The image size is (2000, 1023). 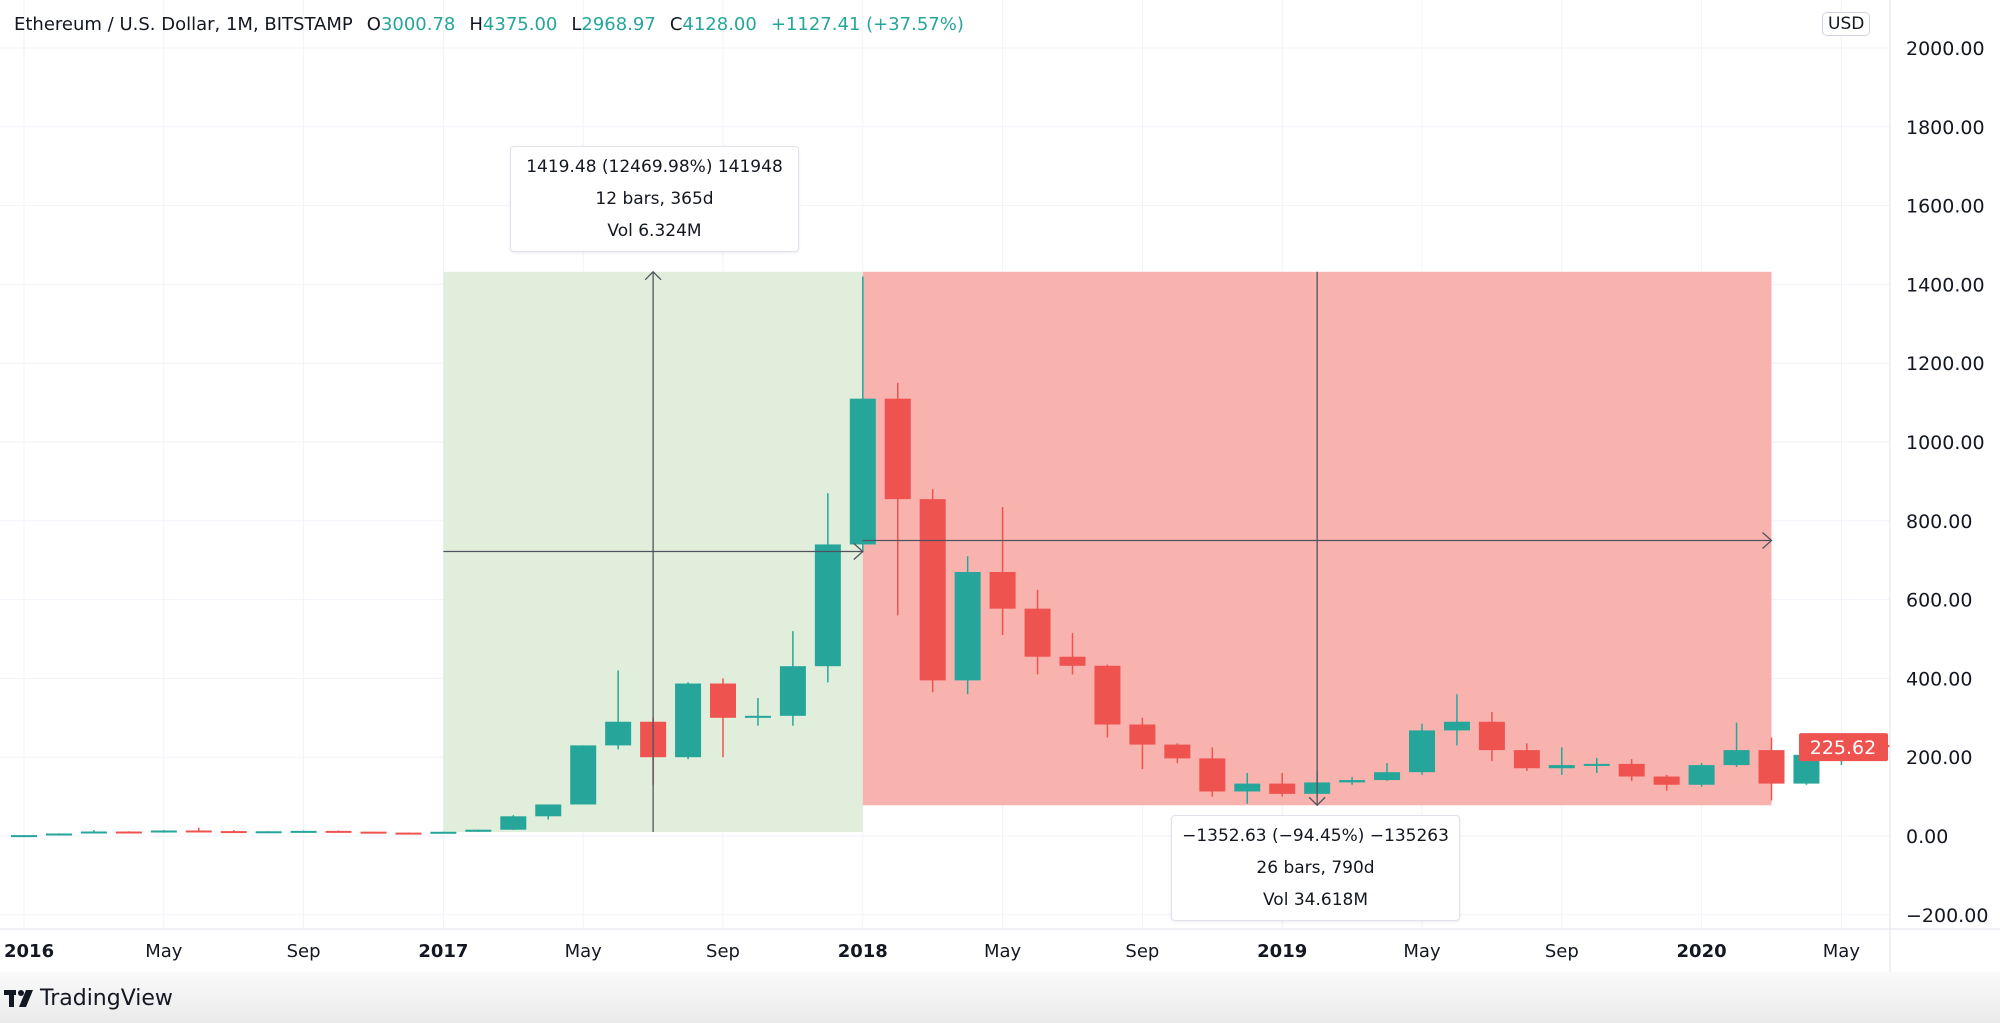 What do you see at coordinates (867, 24) in the screenshot?
I see `change-value: +1127.41 (+37.57%)` at bounding box center [867, 24].